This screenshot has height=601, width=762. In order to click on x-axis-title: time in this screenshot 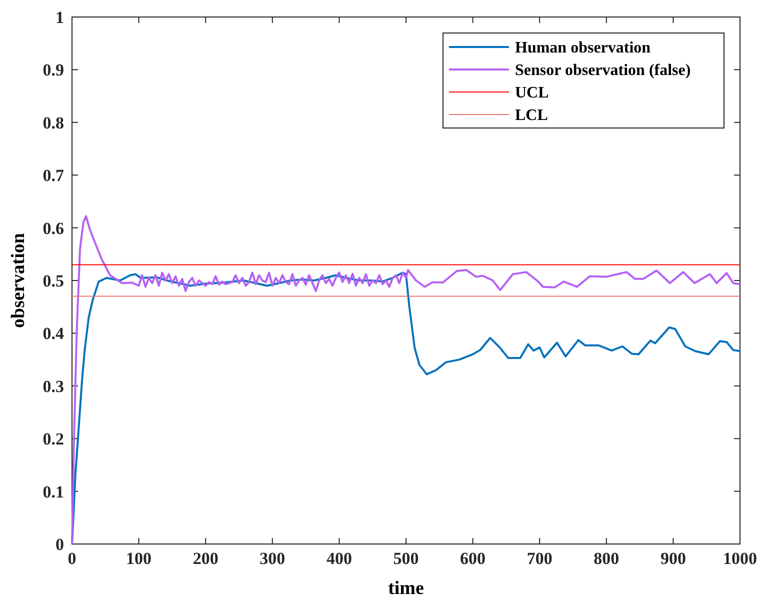, I will do `click(406, 588)`.